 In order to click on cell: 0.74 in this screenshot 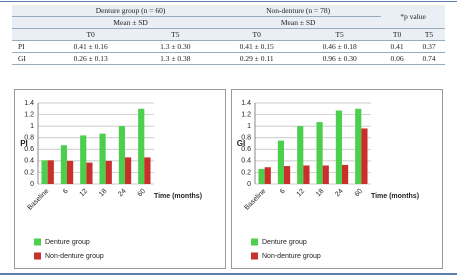, I will do `click(429, 58)`.